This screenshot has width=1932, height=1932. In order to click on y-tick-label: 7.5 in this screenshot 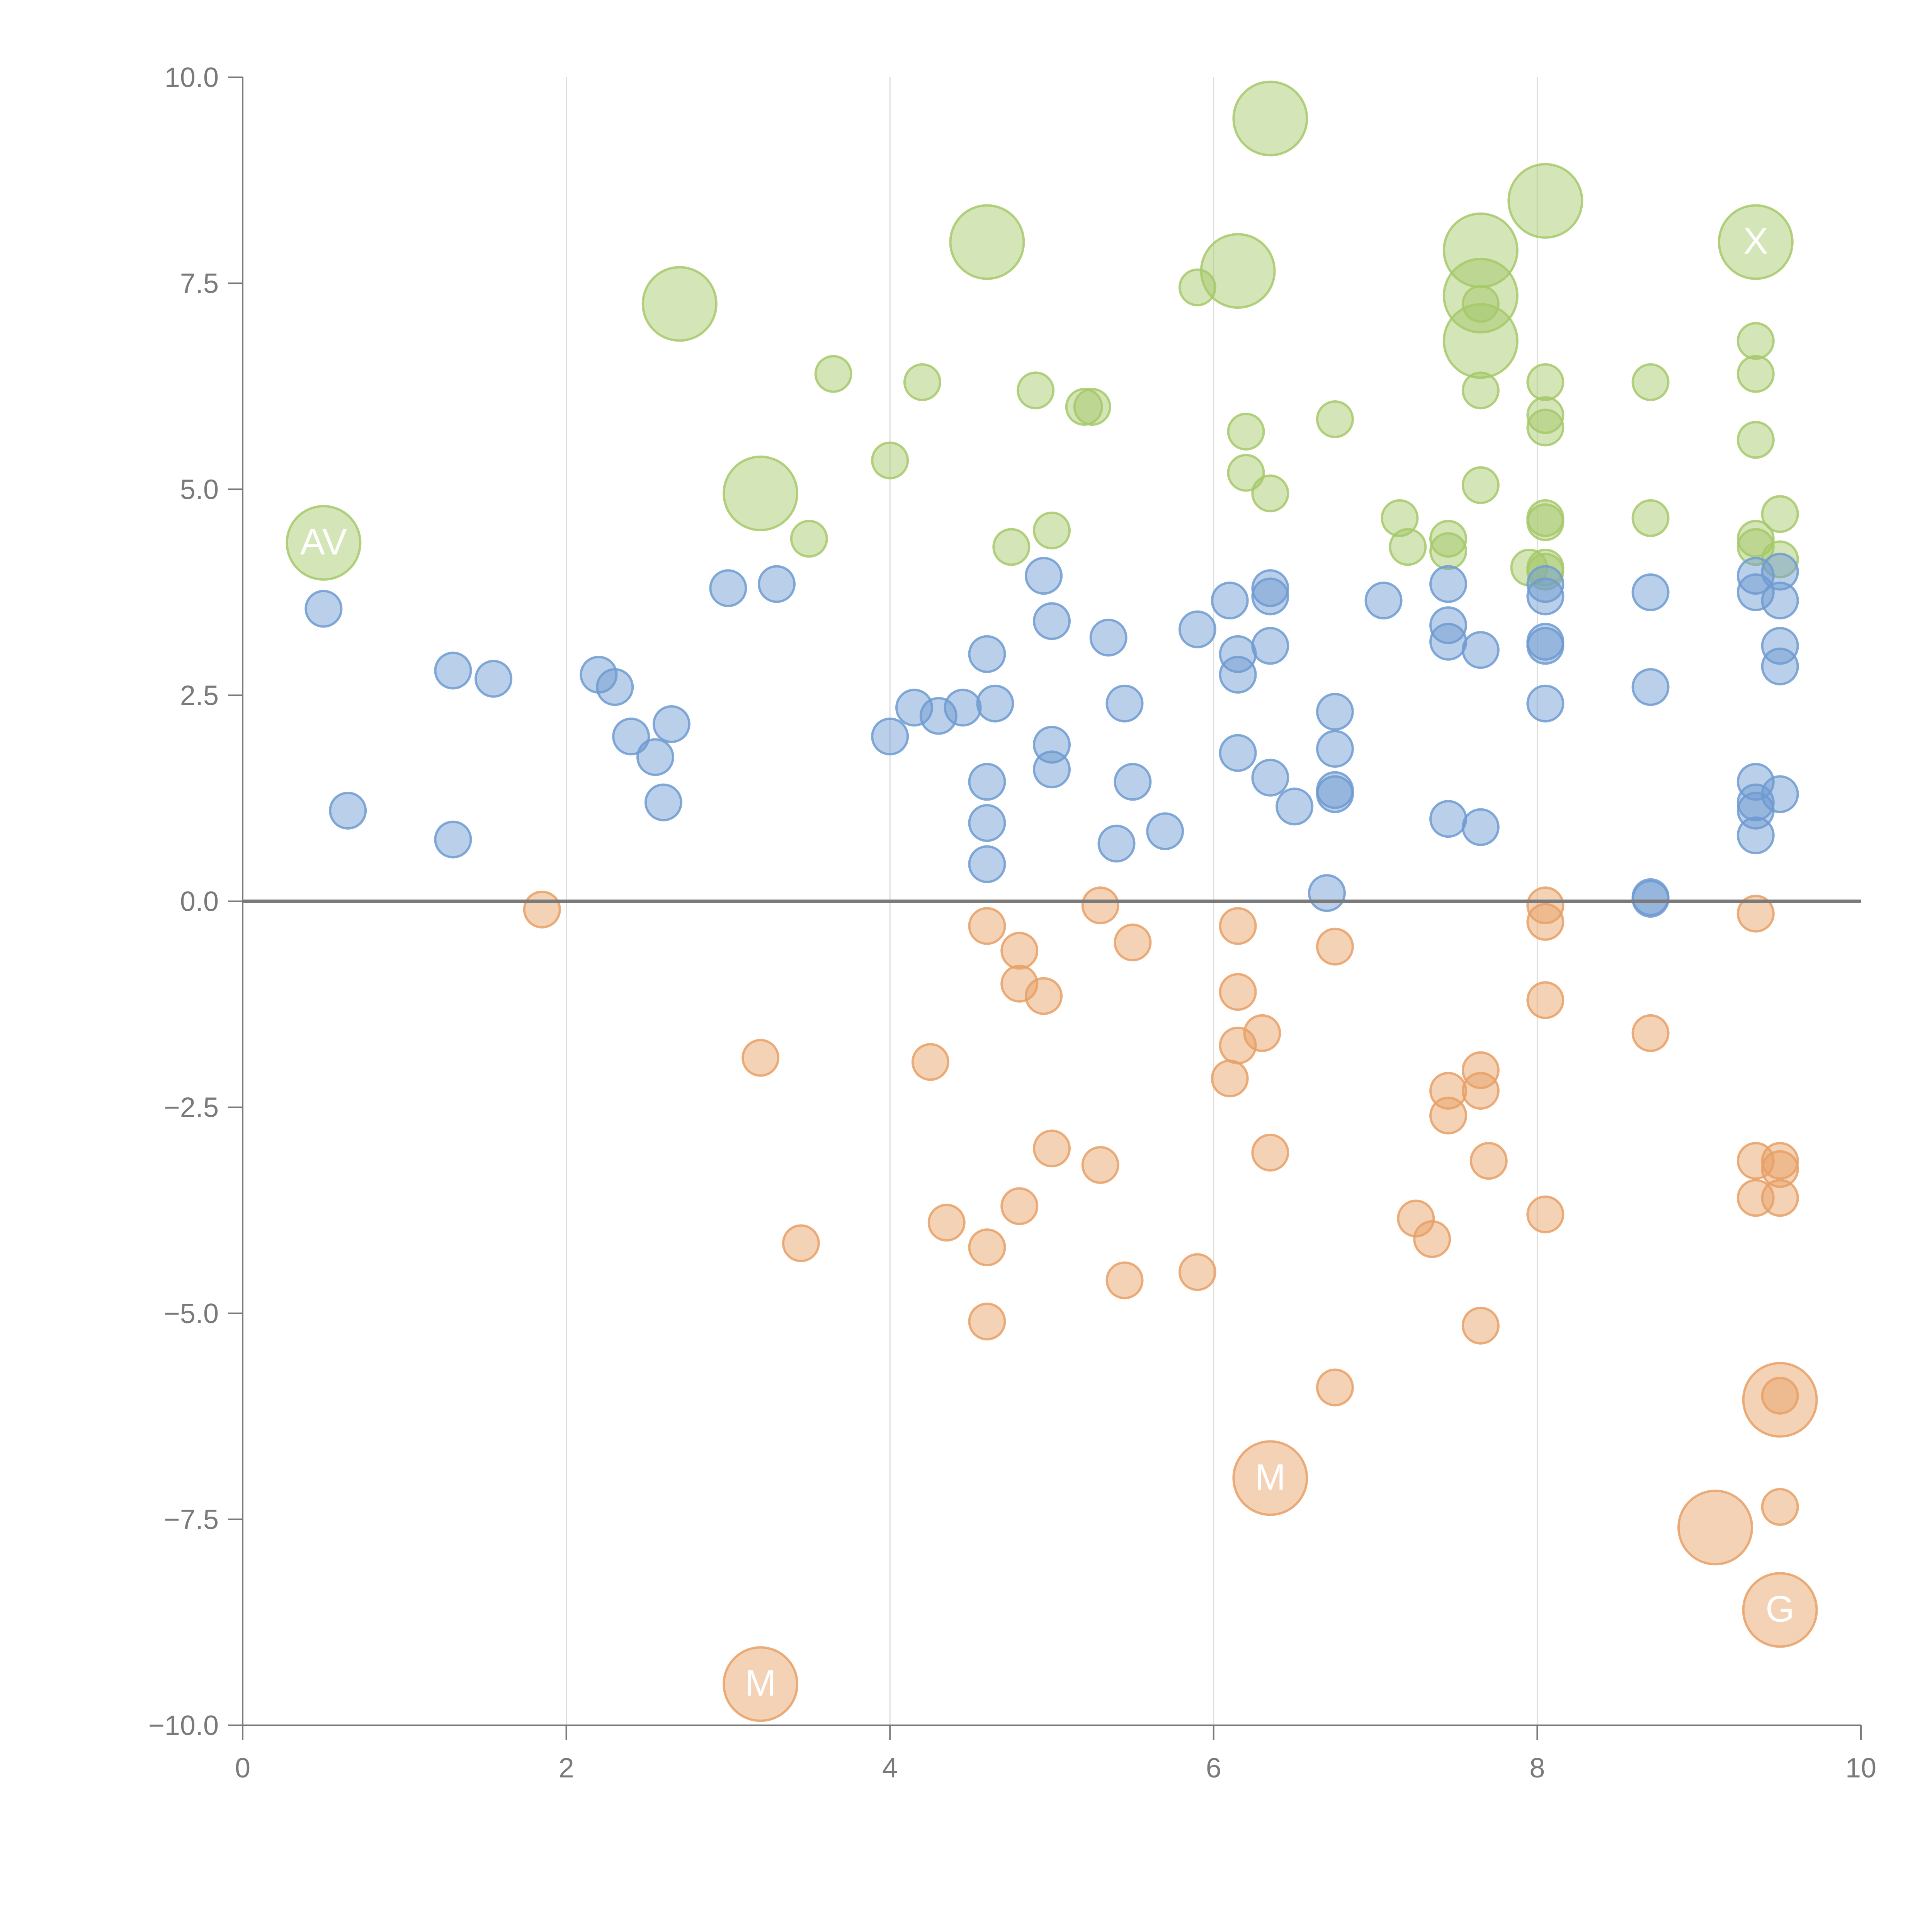, I will do `click(200, 284)`.